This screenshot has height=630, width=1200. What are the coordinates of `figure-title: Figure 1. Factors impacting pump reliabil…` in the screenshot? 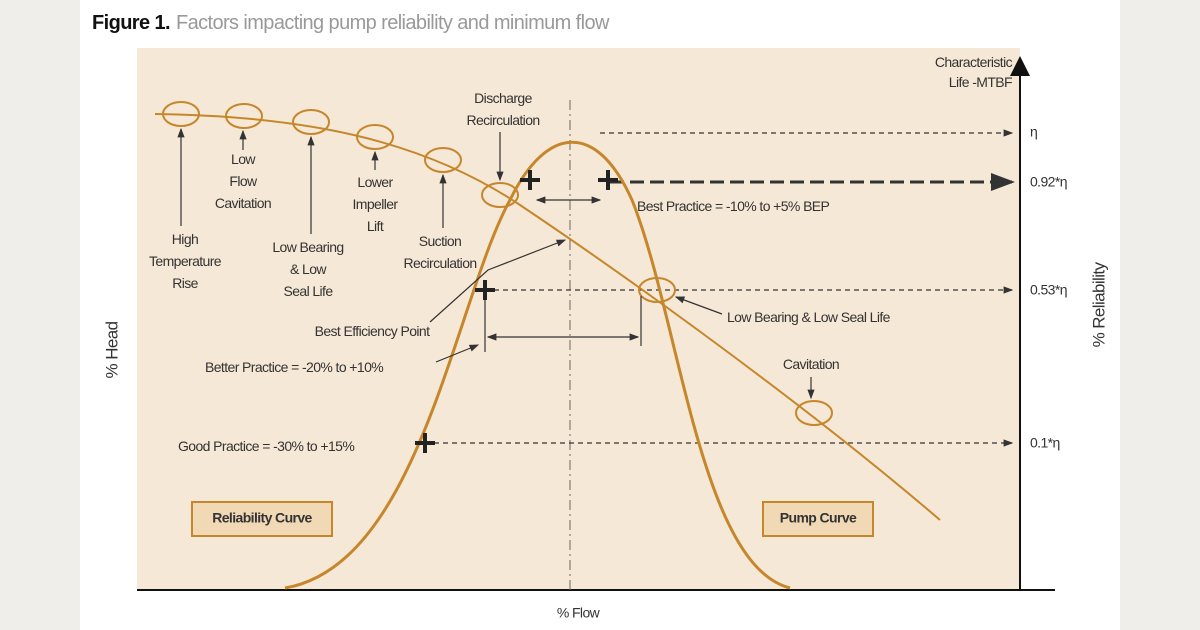 It's located at (351, 23).